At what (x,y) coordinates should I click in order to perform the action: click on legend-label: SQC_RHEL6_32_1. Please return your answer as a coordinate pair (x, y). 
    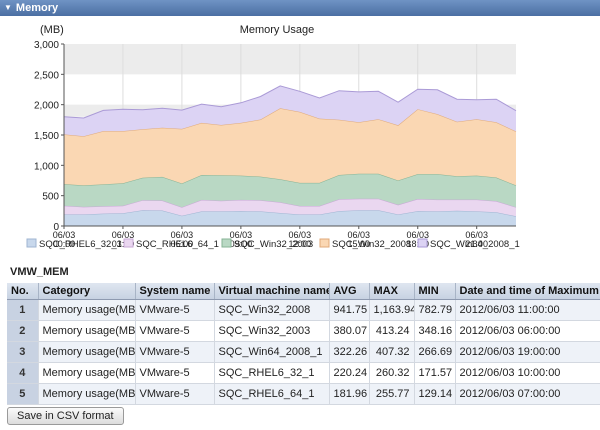
    Looking at the image, I should click on (80, 244).